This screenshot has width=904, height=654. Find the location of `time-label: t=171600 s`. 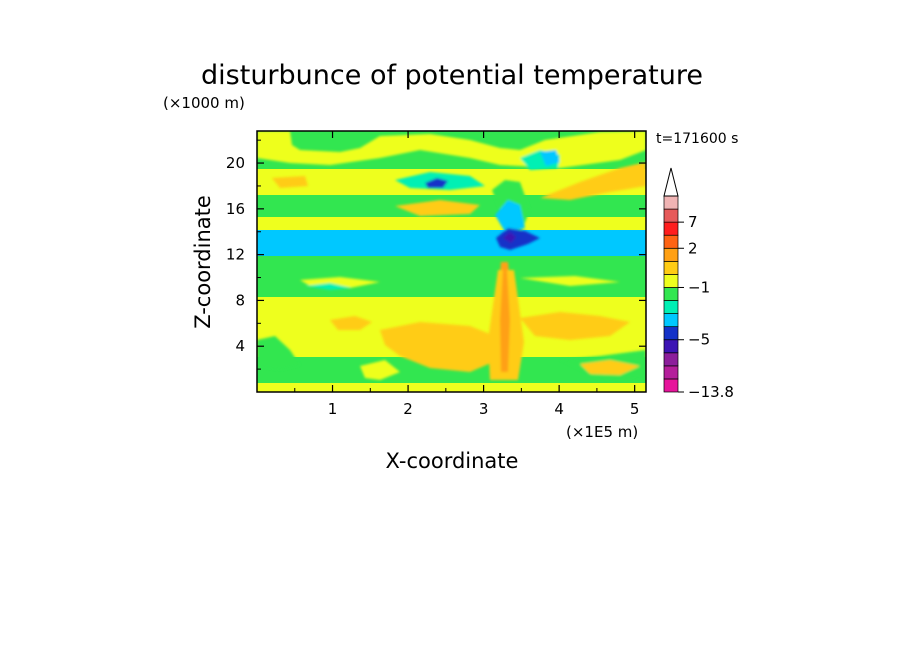

time-label: t=171600 s is located at coordinates (697, 139).